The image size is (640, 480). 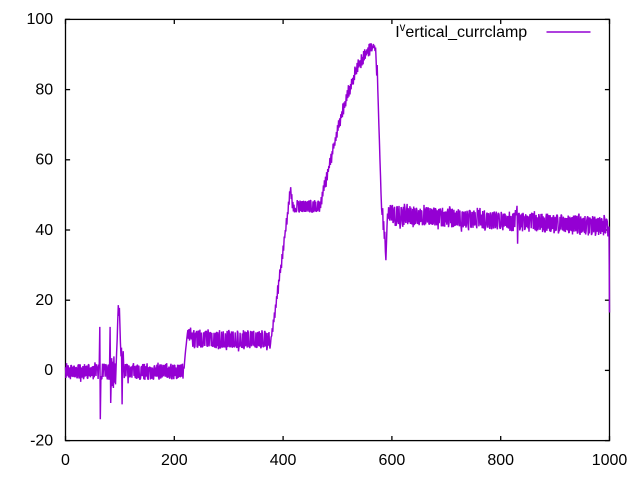 I want to click on svg-text: 400, so click(x=283, y=460).